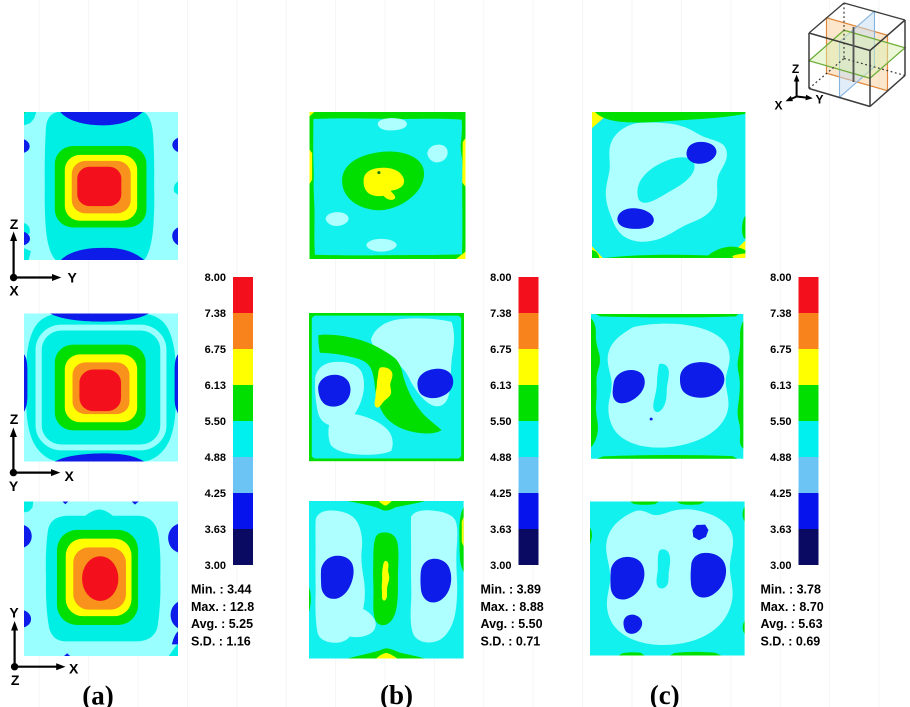  What do you see at coordinates (222, 607) in the screenshot?
I see `svg-text: Max. : 12.8` at bounding box center [222, 607].